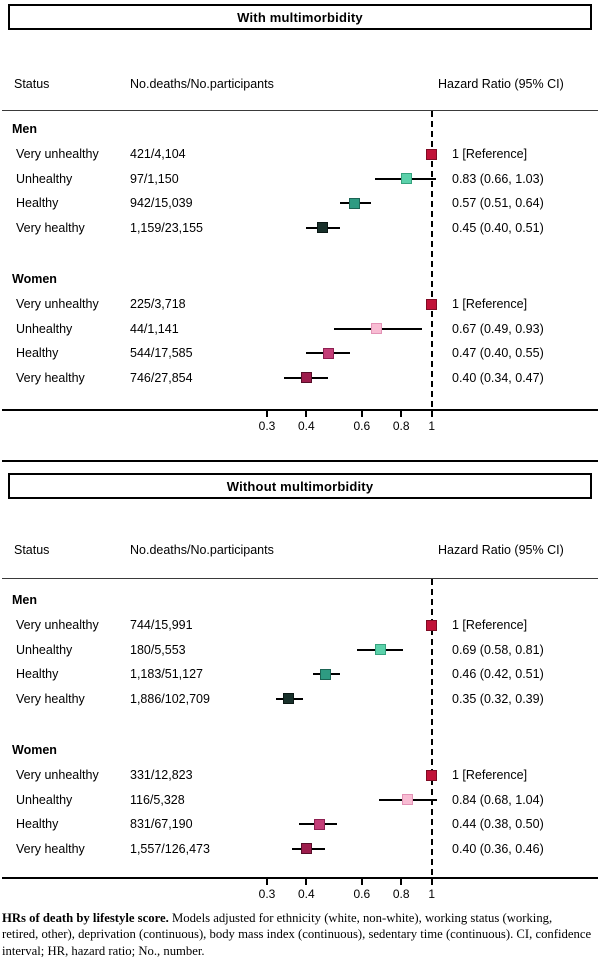 The width and height of the screenshot is (600, 968). Describe the element at coordinates (498, 377) in the screenshot. I see `row-hr-label: 0.40 (0.34, 0.47)` at that location.